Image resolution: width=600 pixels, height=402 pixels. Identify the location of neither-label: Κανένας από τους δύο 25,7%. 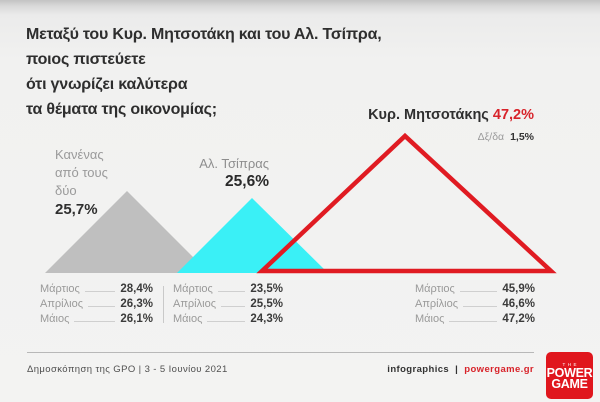
(81, 182).